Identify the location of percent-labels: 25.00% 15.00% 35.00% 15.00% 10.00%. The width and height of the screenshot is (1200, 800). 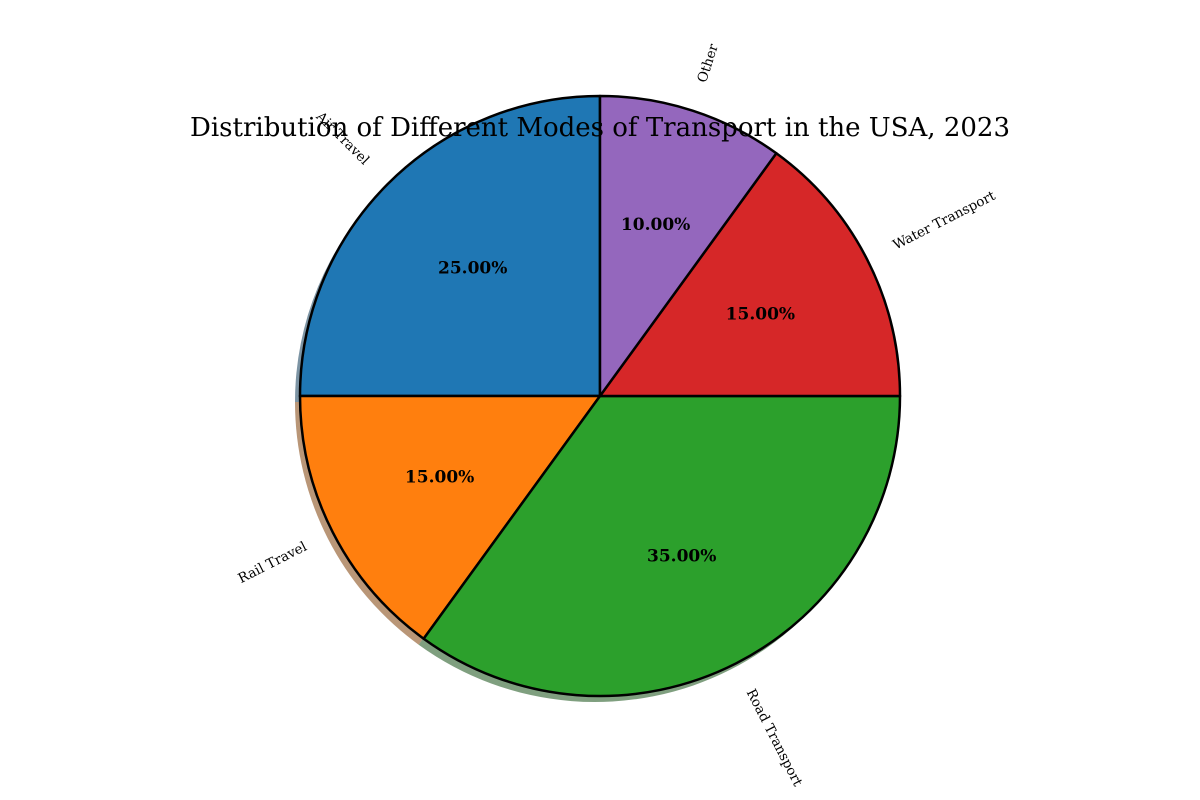
(600, 391).